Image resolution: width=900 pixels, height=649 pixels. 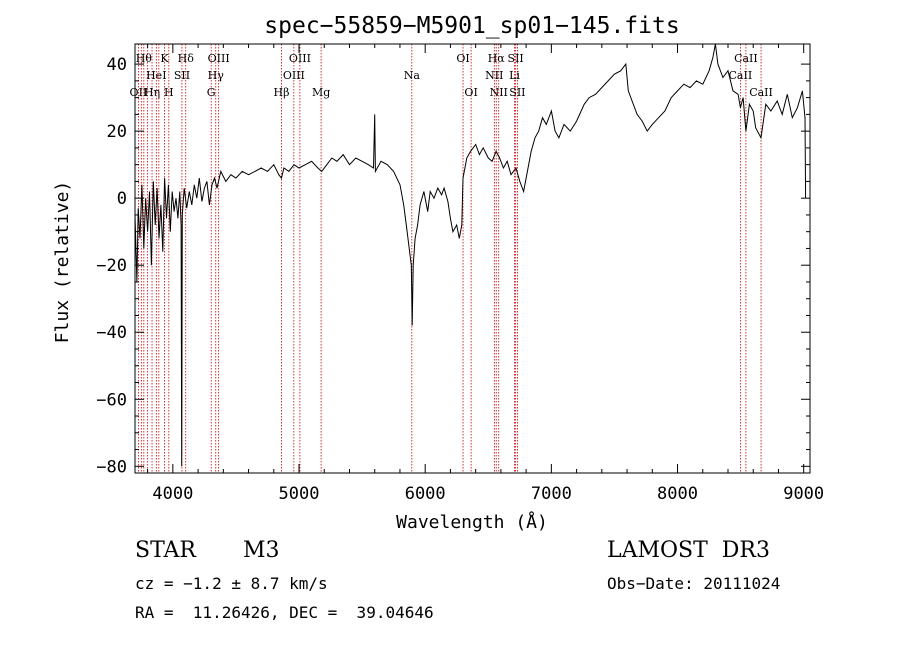 What do you see at coordinates (139, 92) in the screenshot?
I see `line-label-0: OII` at bounding box center [139, 92].